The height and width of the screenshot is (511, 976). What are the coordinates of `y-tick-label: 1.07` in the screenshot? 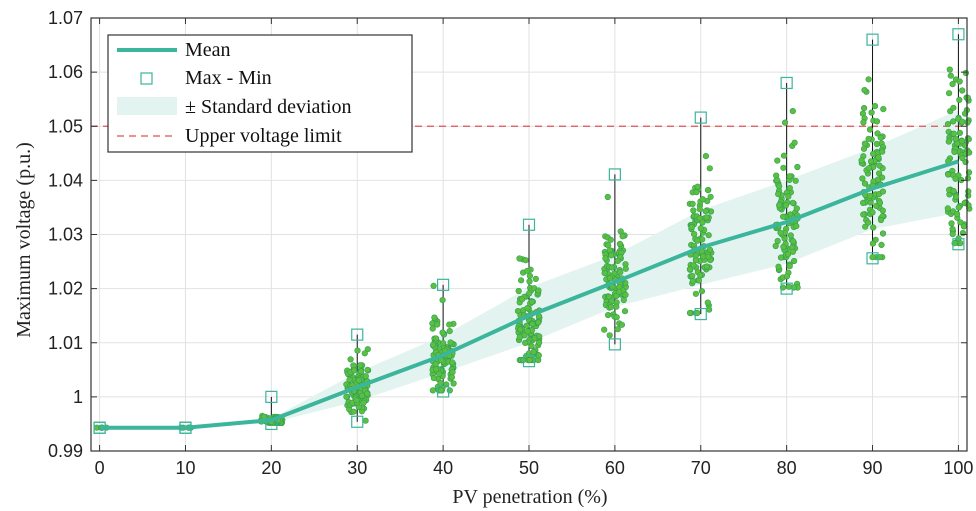 It's located at (65, 18).